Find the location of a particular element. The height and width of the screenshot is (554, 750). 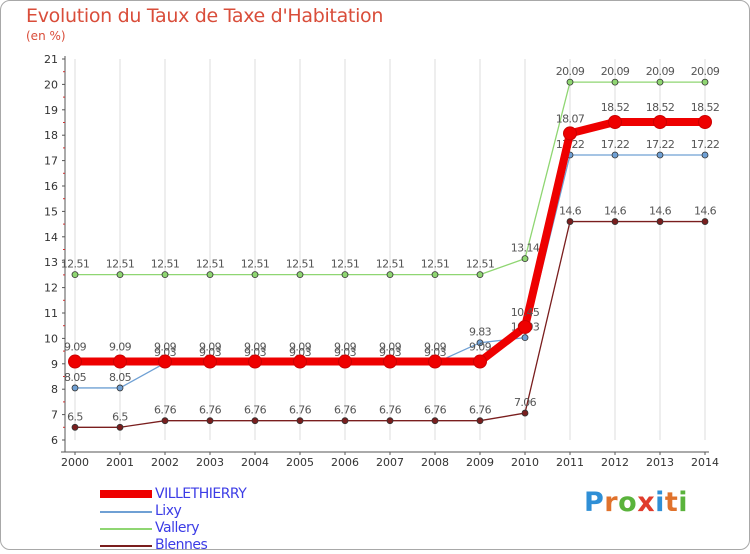

data-label-villethierry: 18.52 is located at coordinates (660, 107).